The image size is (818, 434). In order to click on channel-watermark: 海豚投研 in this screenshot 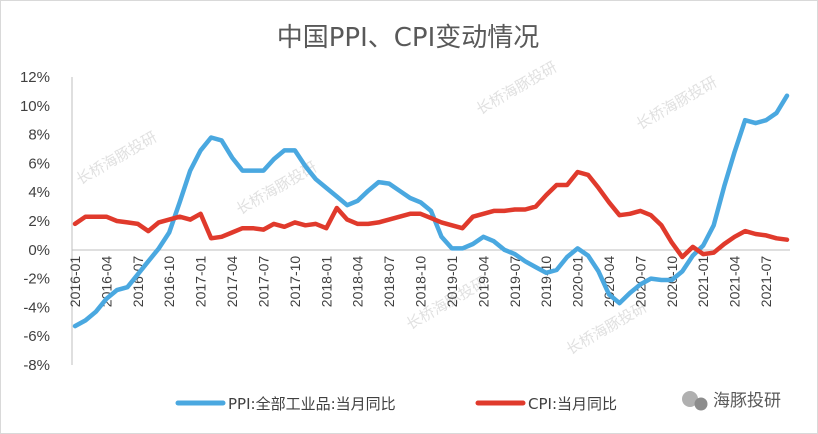, I will do `click(731, 401)`.